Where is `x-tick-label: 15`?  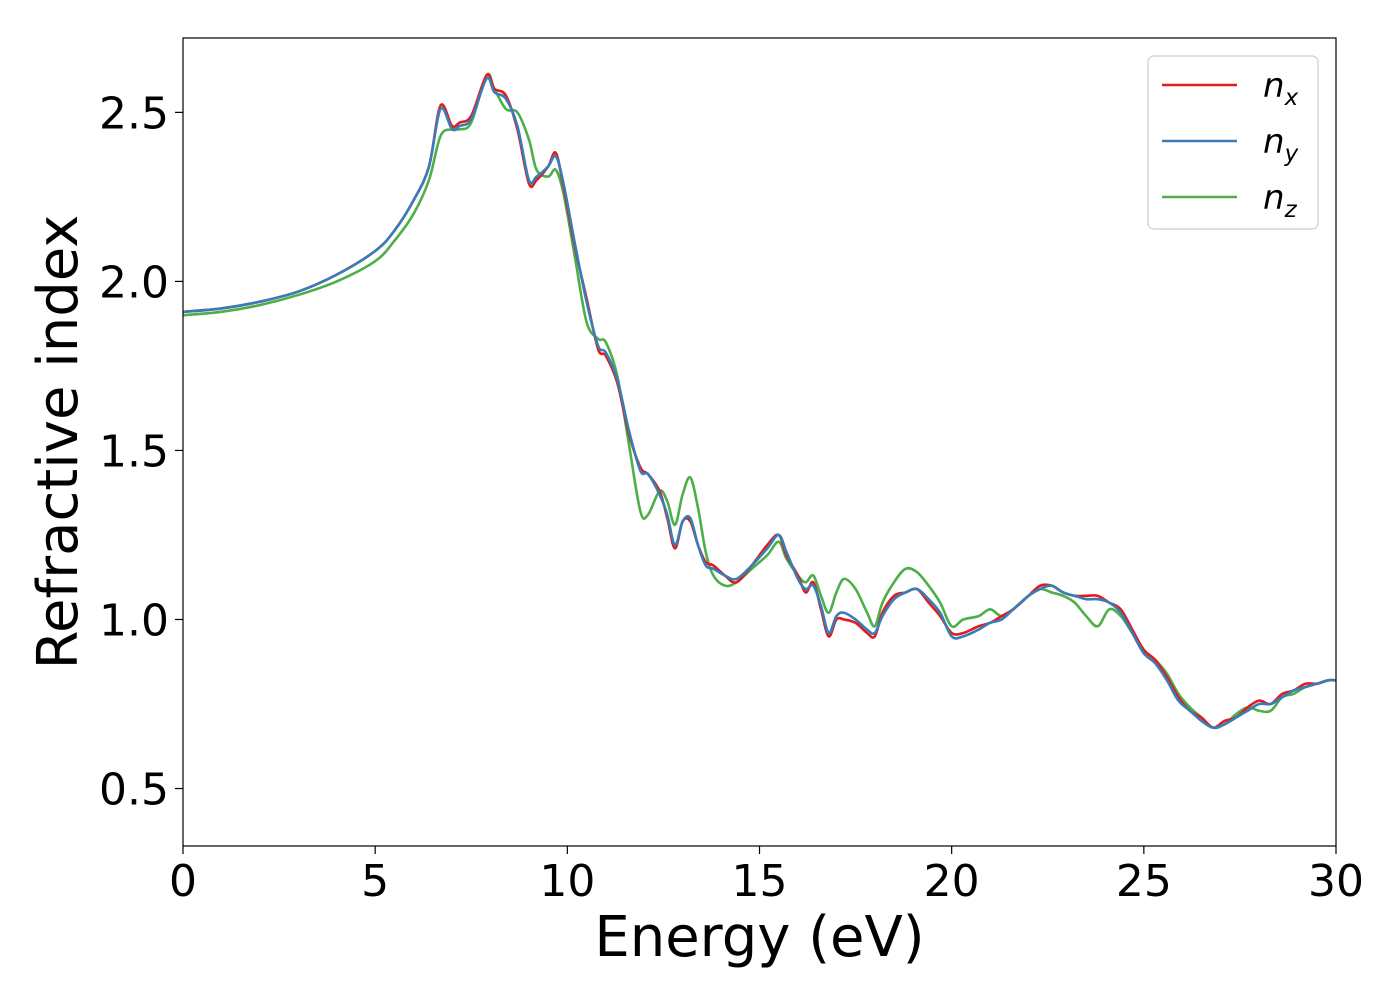
x-tick-label: 15 is located at coordinates (760, 881).